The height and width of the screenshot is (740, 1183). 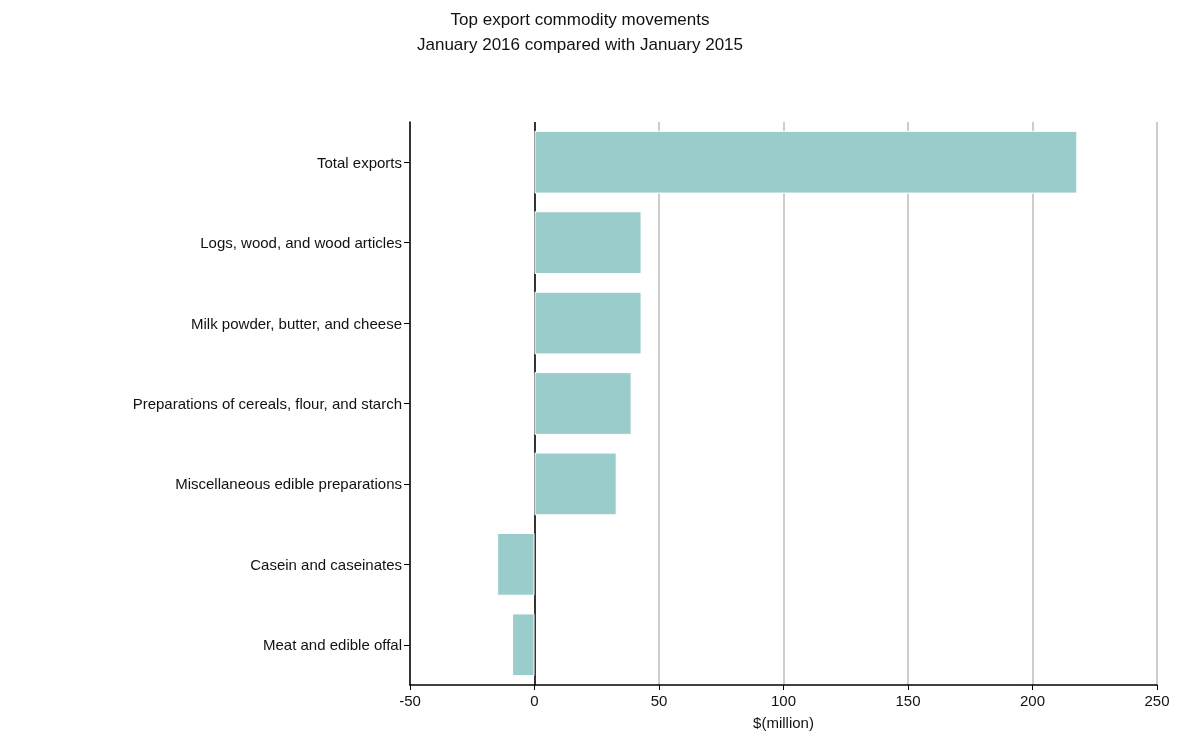 I want to click on y-tick-label: Casein and caseinates, so click(x=326, y=564).